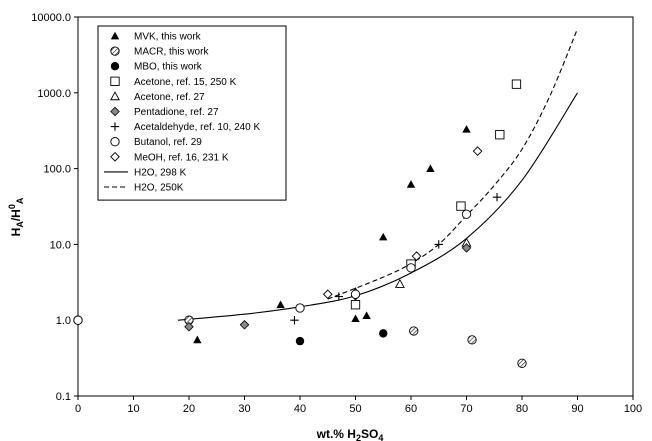  Describe the element at coordinates (197, 127) in the screenshot. I see `legend-entry: Acetaldehyde, ref. 10, 240 K` at that location.